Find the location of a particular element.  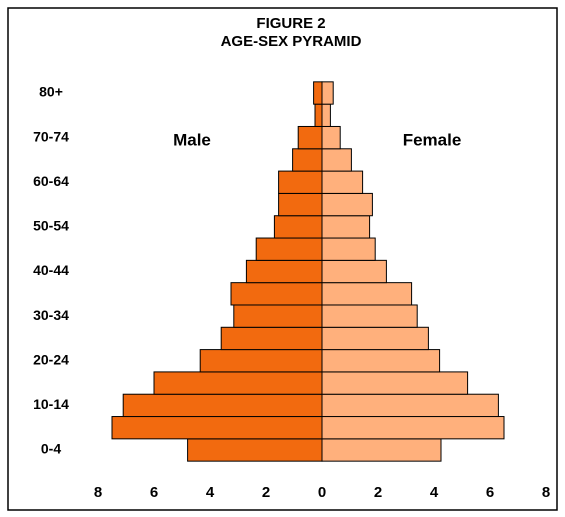

y-tick-label: 20-24 is located at coordinates (51, 359).